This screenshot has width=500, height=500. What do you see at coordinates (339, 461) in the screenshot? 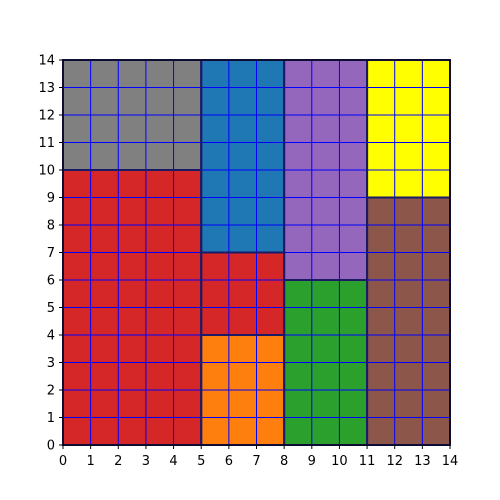
I see `x-tick-label: 10` at bounding box center [339, 461].